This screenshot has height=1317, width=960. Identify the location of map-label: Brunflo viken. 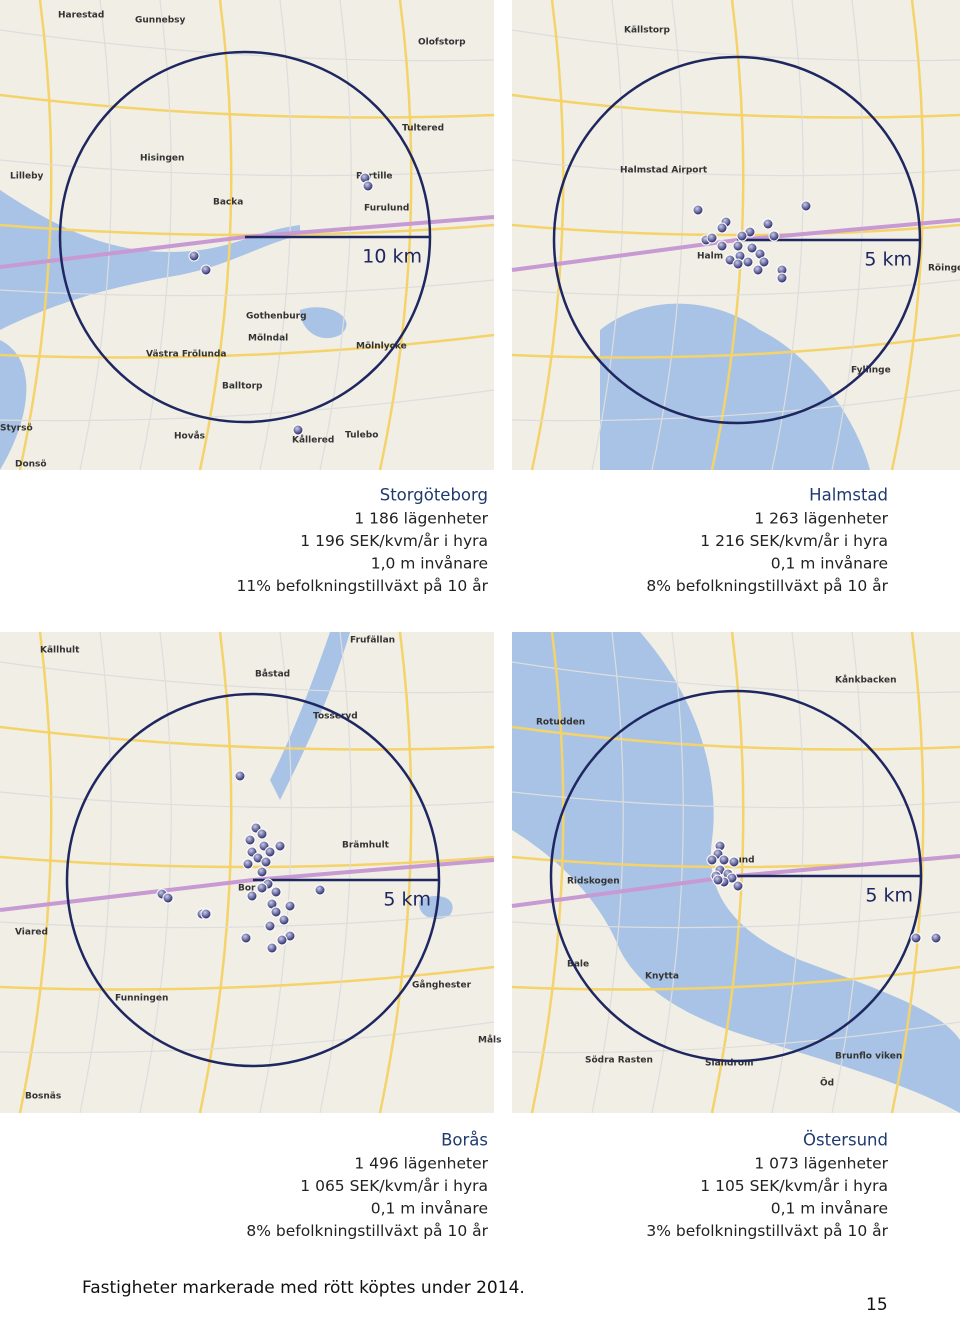
(868, 1057).